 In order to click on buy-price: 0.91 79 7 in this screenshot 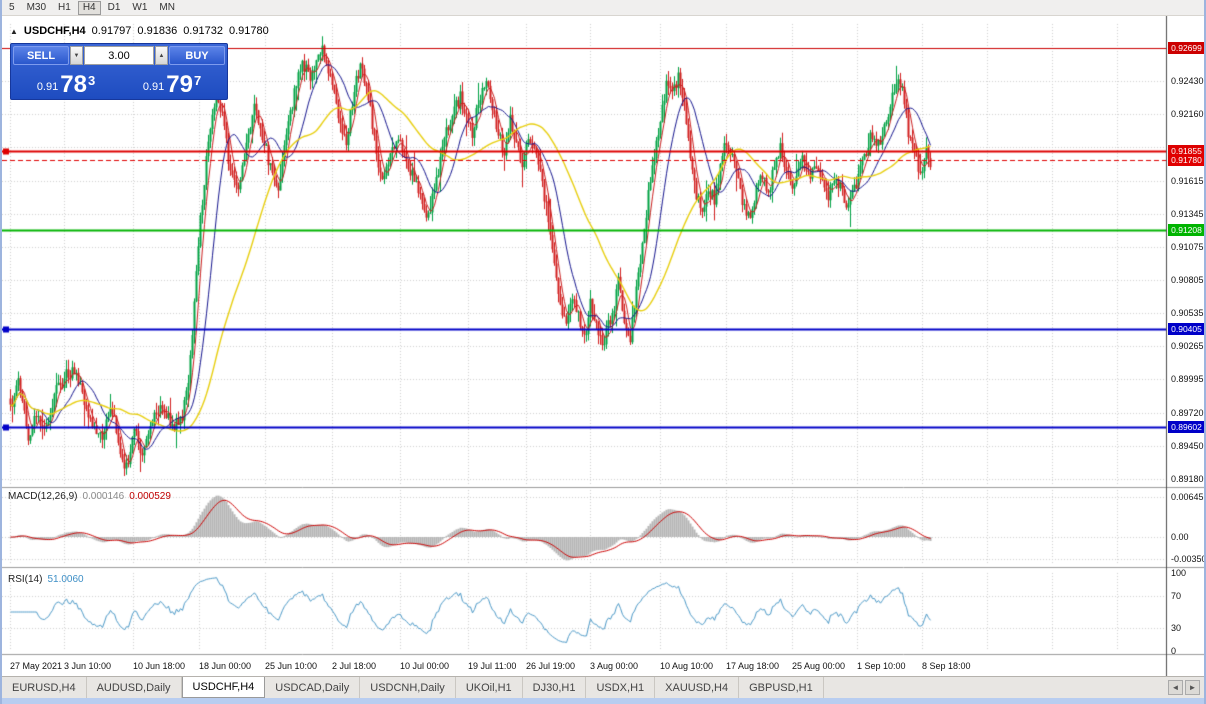, I will do `click(172, 82)`.